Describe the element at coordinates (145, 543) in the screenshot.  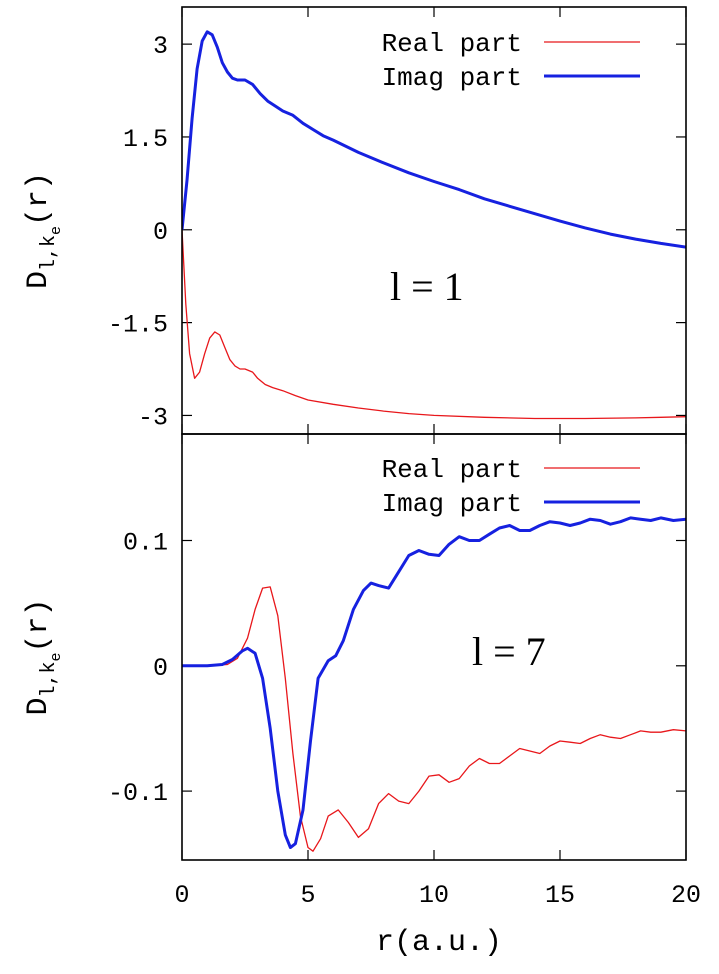
I see `y-tick-label: 0.1` at that location.